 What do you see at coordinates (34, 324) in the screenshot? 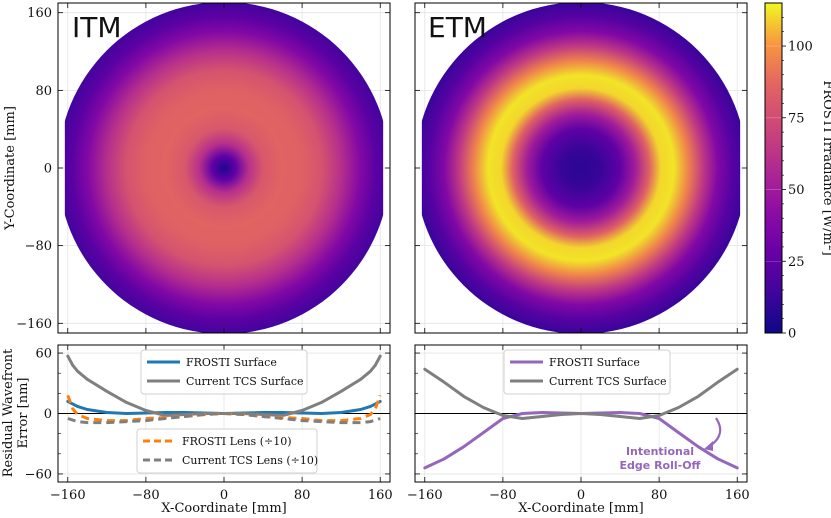
I see `ytick-label: −160` at bounding box center [34, 324].